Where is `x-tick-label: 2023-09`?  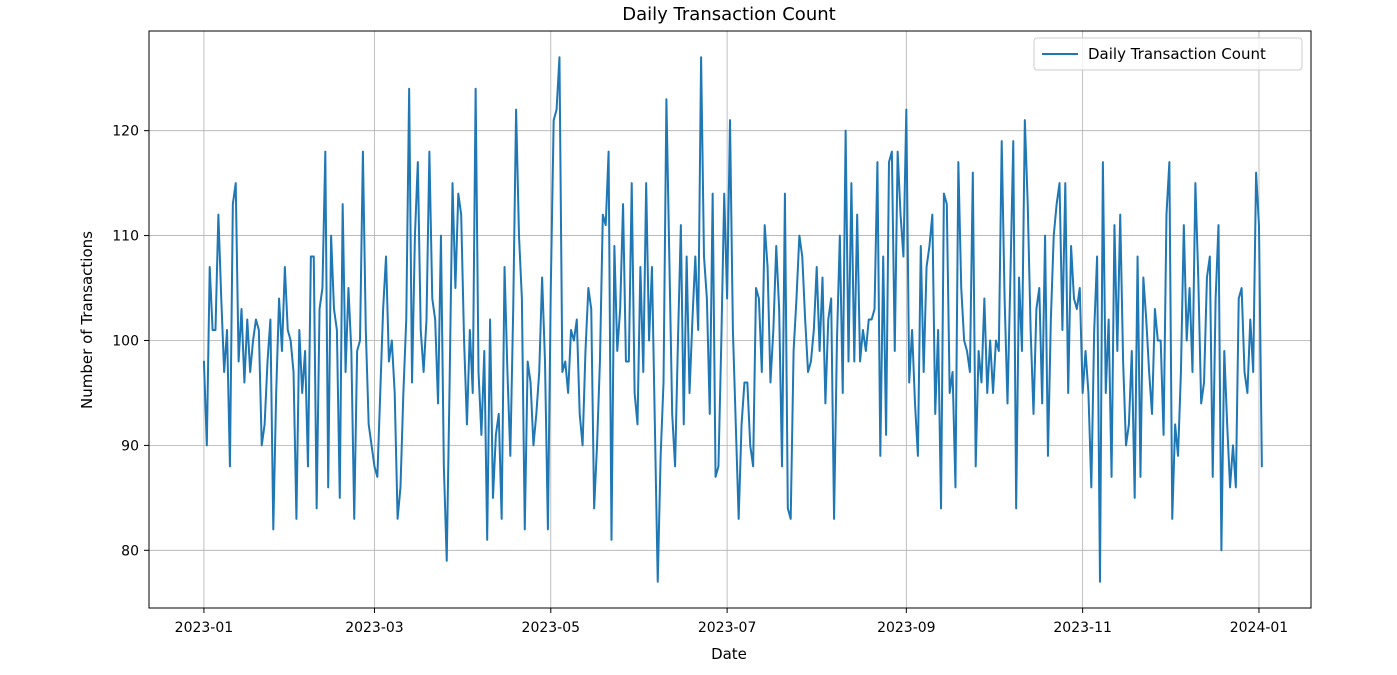
x-tick-label: 2023-09 is located at coordinates (906, 628).